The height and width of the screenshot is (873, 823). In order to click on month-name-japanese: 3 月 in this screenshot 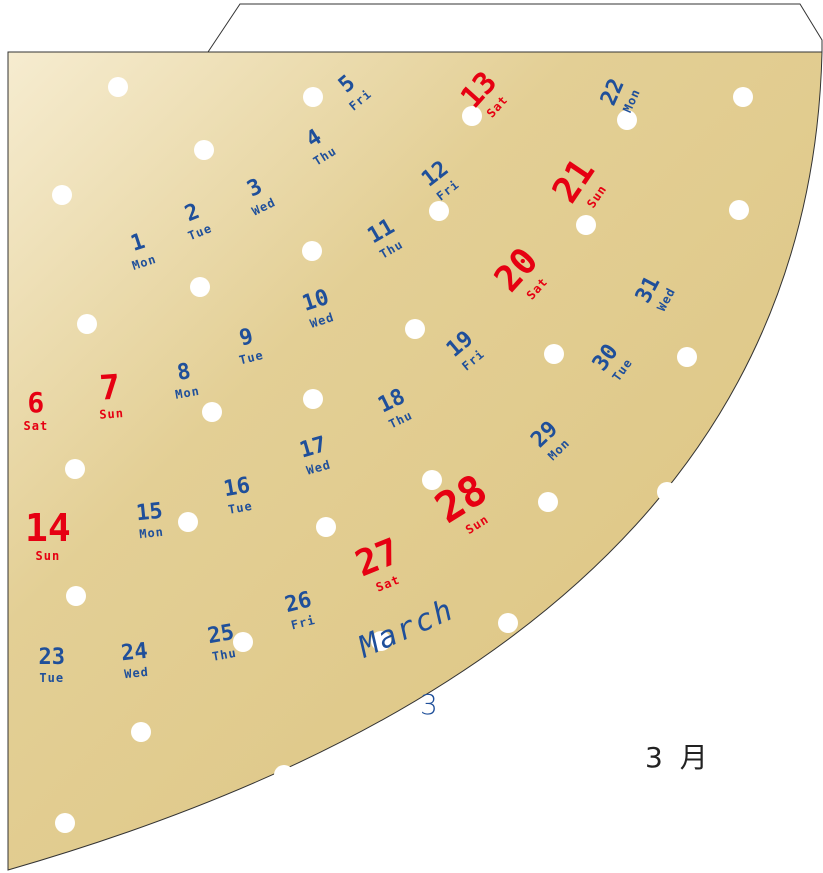, I will do `click(678, 757)`.